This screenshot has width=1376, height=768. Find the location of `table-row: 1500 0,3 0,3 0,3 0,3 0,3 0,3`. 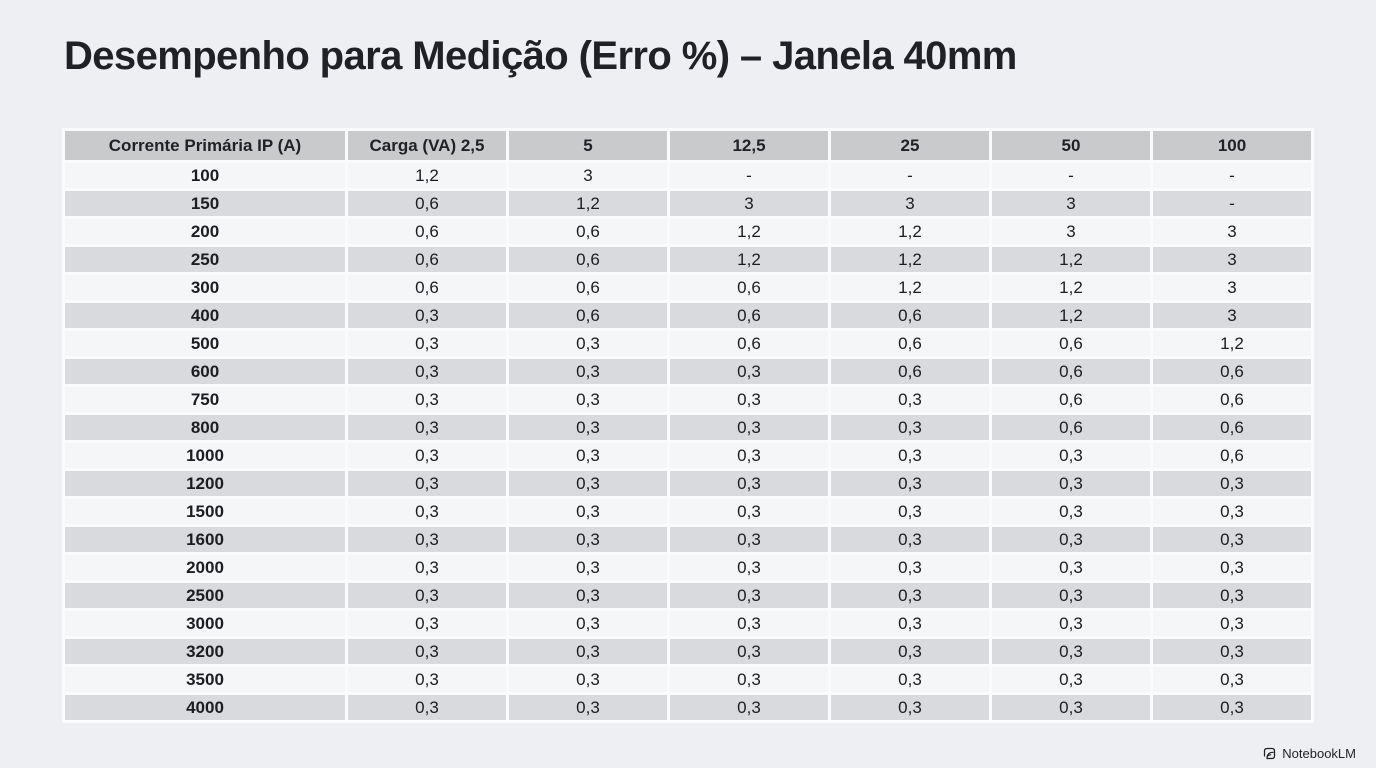

table-row: 1500 0,3 0,3 0,3 0,3 0,3 0,3 is located at coordinates (688, 511).